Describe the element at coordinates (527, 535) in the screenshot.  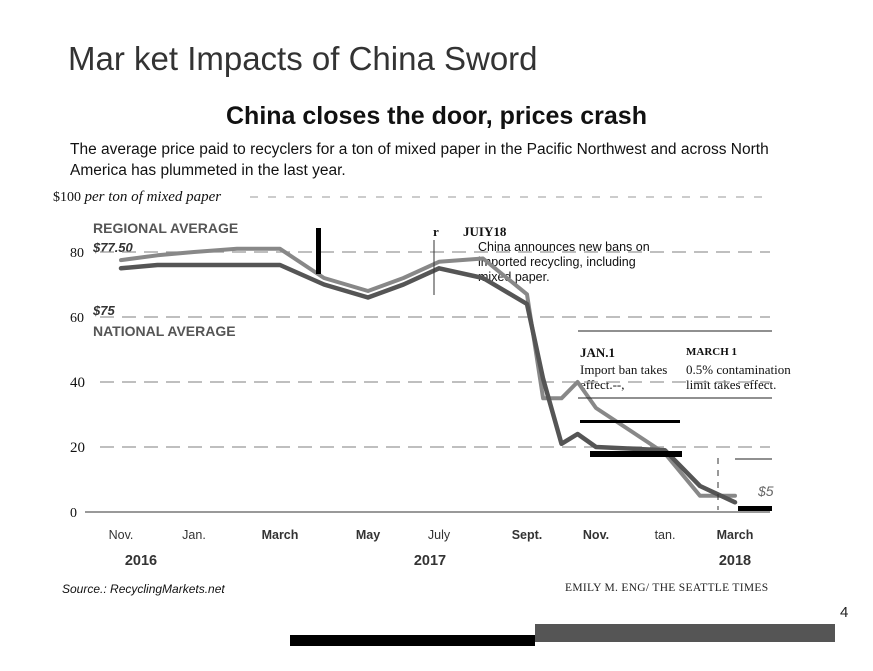
I see `x-tick-label: Sept.` at that location.